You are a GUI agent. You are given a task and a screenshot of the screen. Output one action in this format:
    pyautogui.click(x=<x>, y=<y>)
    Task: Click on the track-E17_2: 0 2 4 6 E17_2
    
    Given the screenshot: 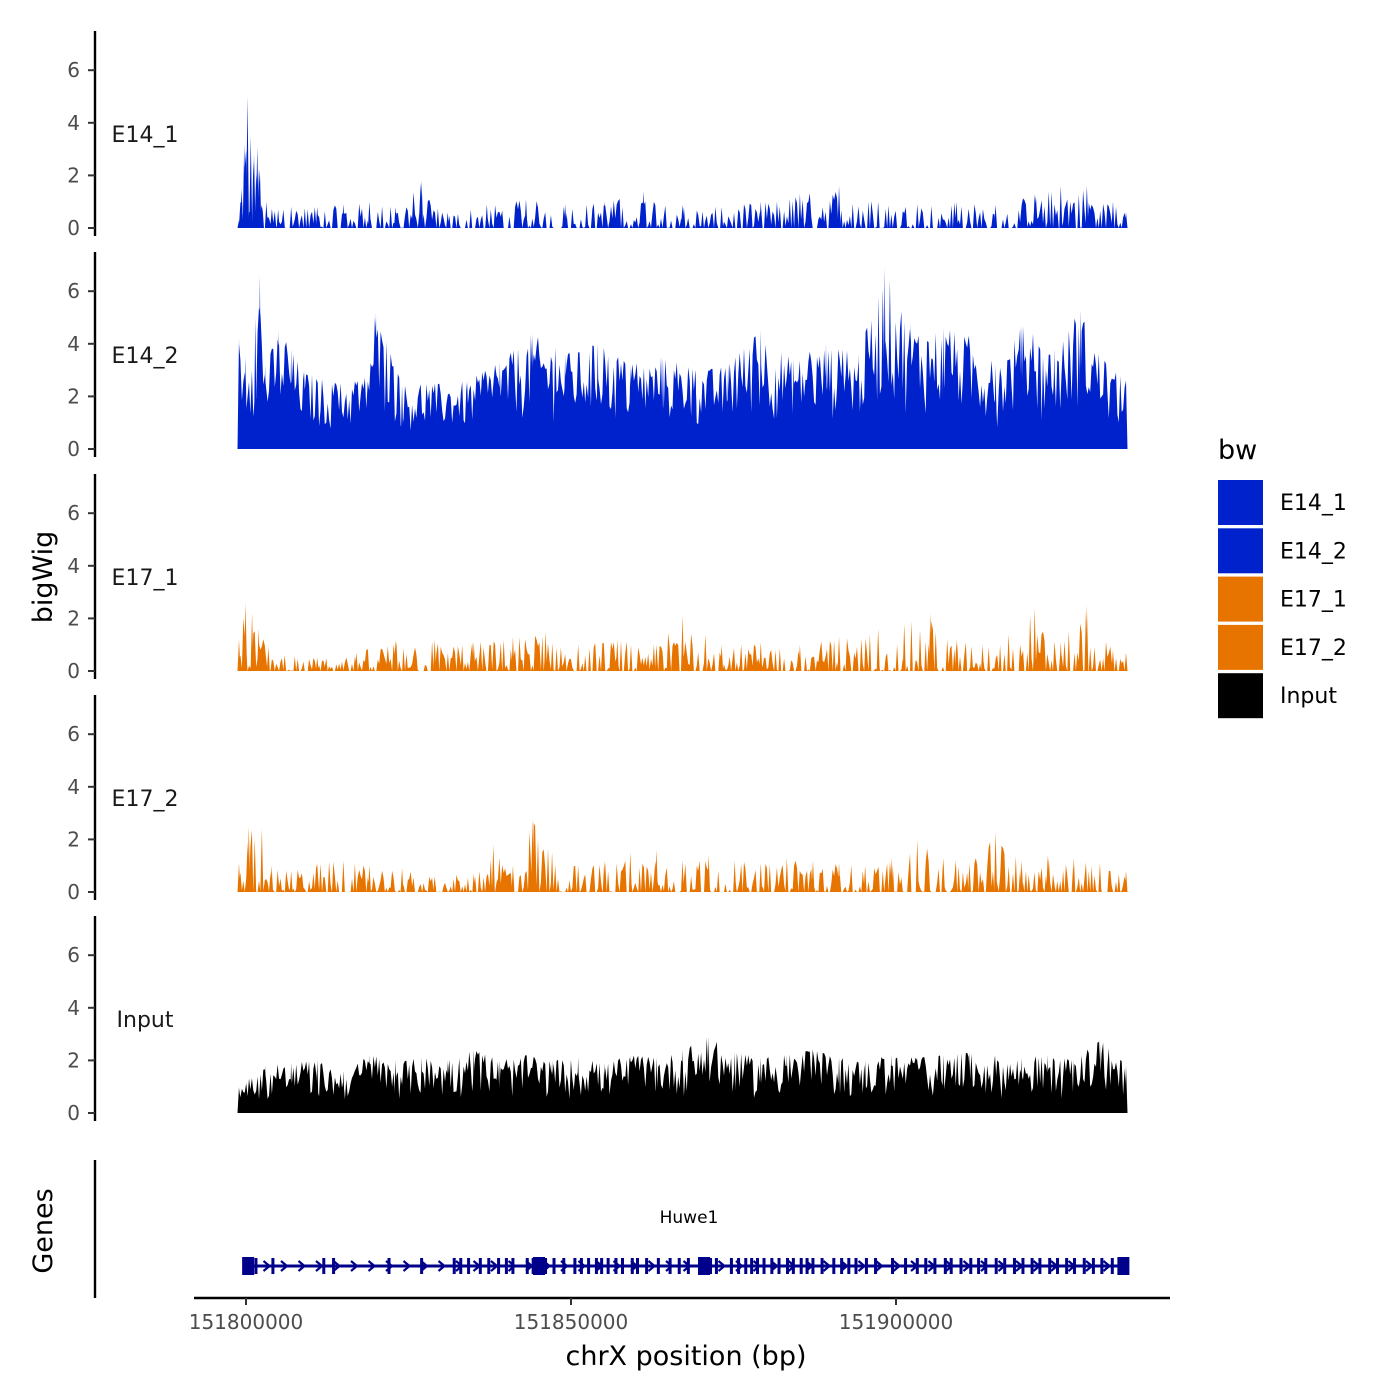 What is the action you would take?
    pyautogui.click(x=597, y=799)
    